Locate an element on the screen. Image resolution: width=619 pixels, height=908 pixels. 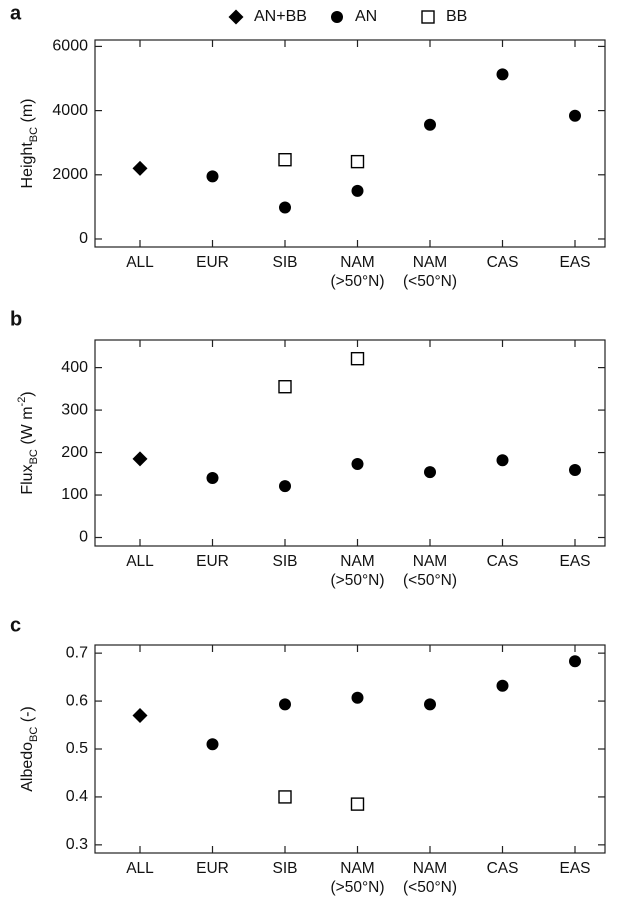
y-axis-label: FluxBC (W m-2) is located at coordinates (28, 442).